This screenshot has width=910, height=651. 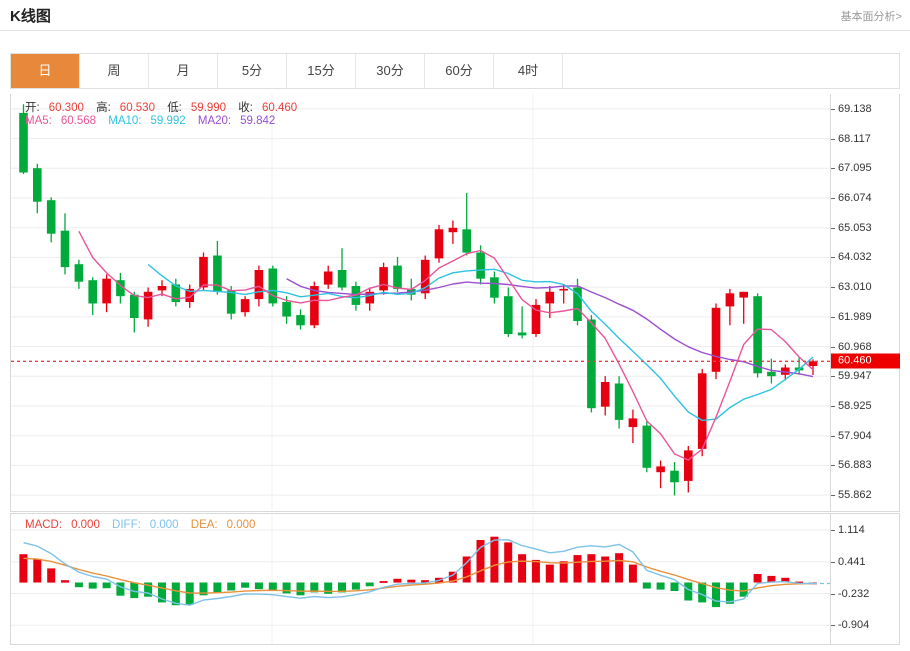 I want to click on price-tick-label-11: 57.904, so click(x=855, y=435).